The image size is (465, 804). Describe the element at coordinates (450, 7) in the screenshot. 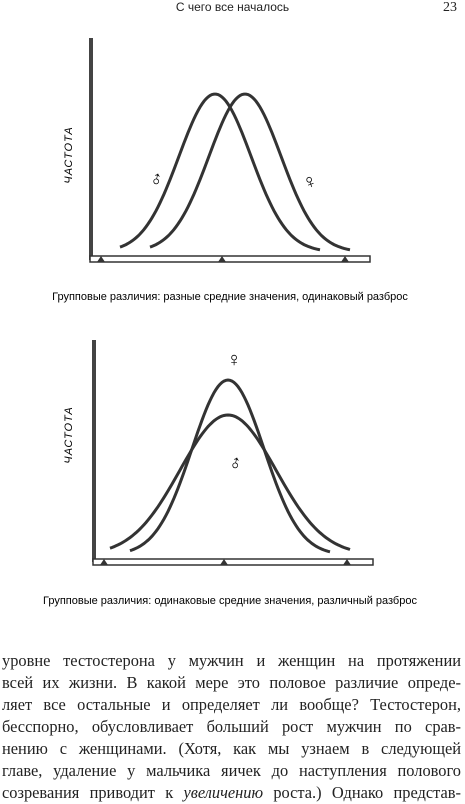

I see `page-number: 23` at that location.